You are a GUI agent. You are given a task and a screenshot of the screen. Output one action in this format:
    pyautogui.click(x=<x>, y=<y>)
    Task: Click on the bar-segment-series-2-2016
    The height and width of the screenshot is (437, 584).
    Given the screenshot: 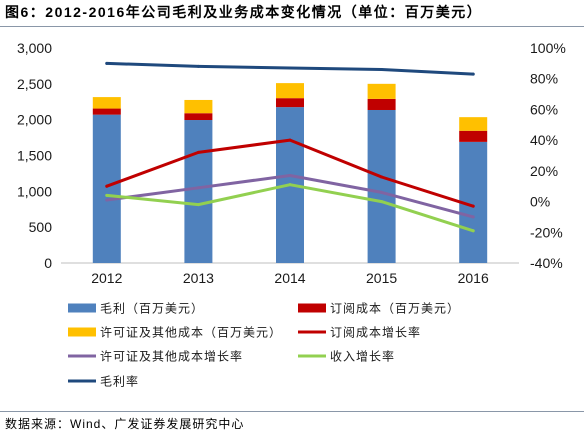 What is the action you would take?
    pyautogui.click(x=473, y=124)
    